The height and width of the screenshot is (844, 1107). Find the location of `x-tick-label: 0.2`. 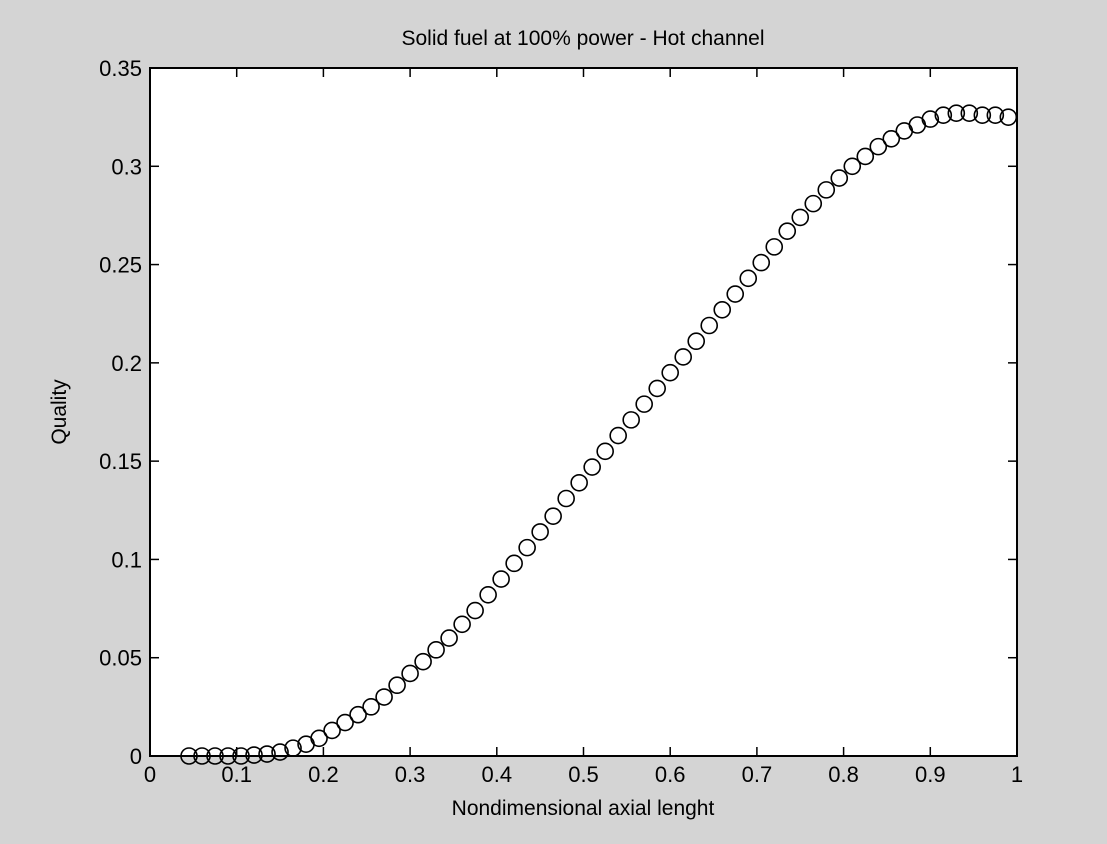

x-tick-label: 0.2 is located at coordinates (323, 774).